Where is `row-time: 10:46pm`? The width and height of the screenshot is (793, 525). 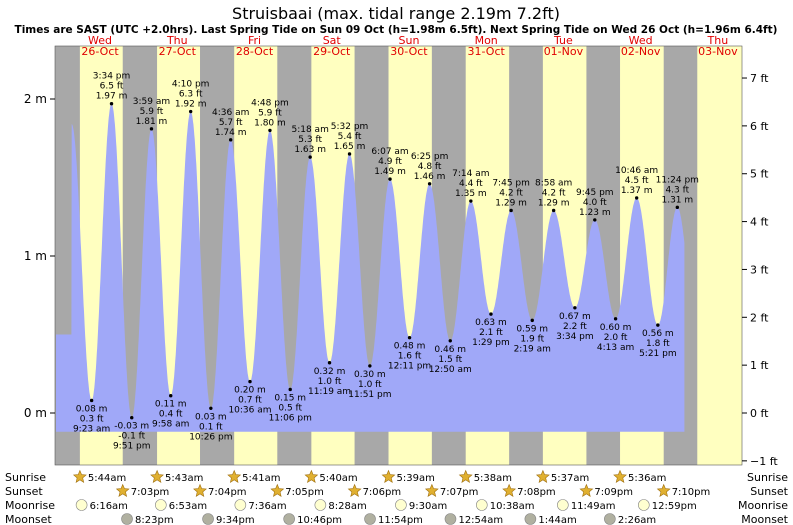 row-time: 10:46pm is located at coordinates (319, 520).